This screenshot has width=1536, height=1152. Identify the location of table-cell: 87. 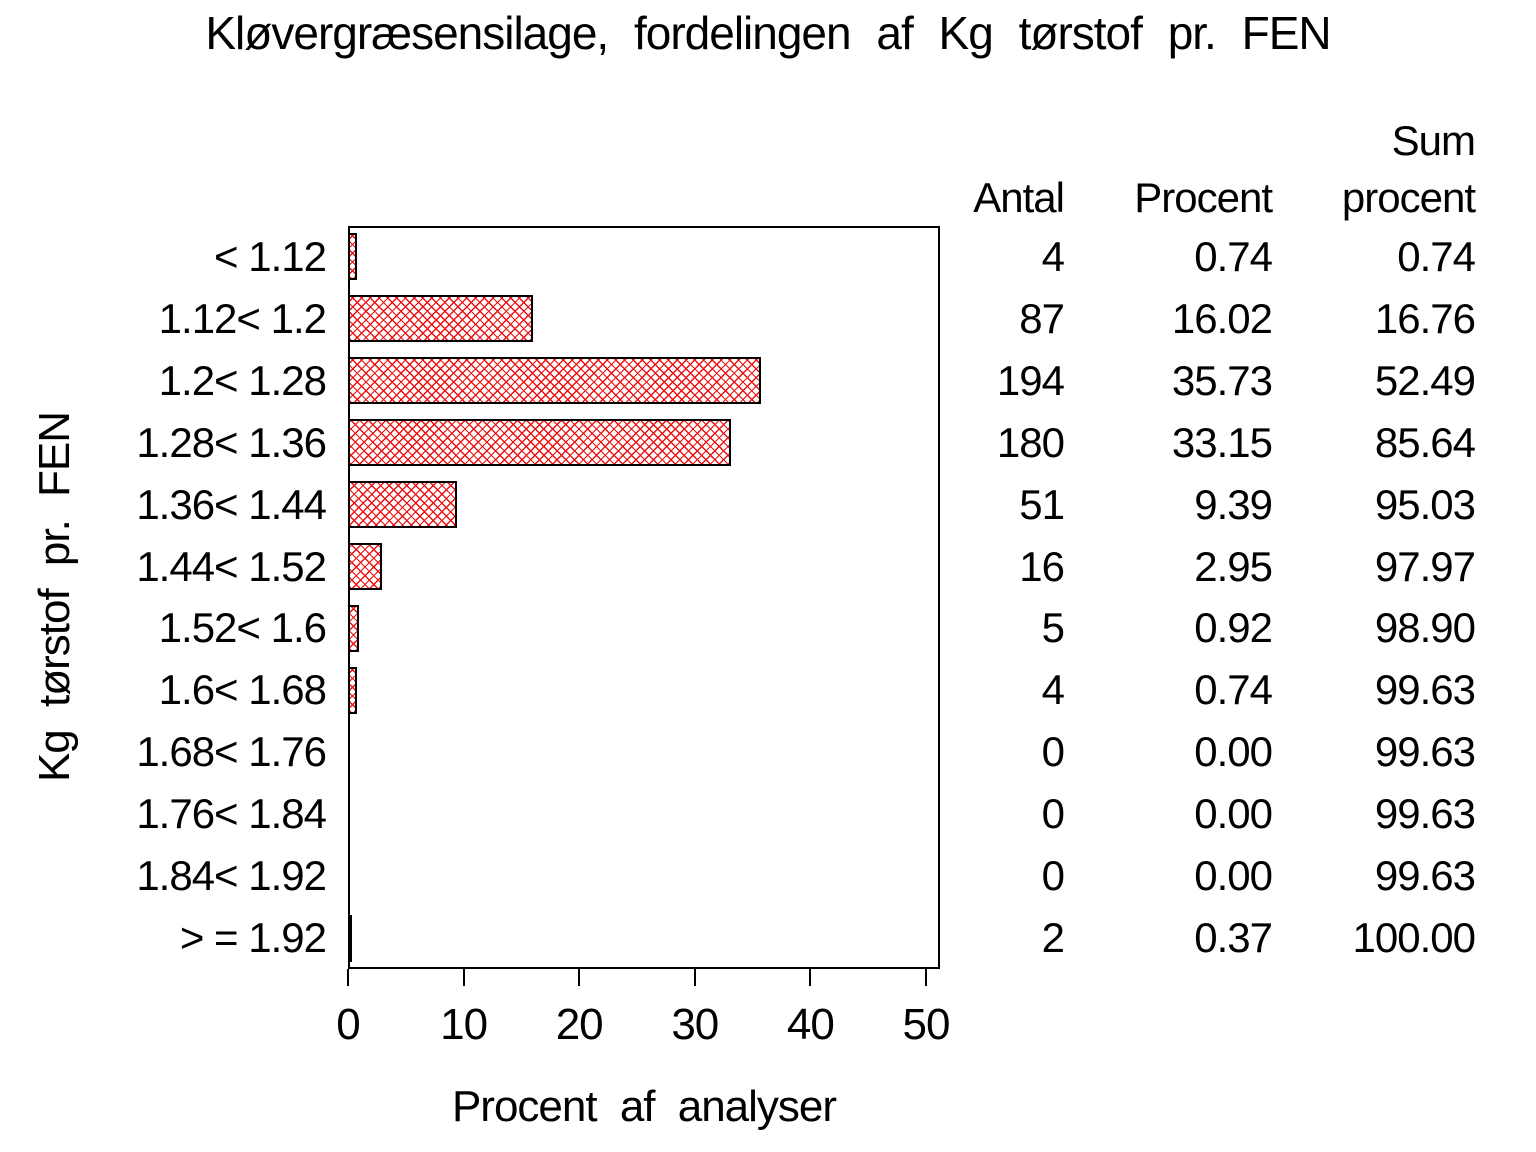
(1042, 318).